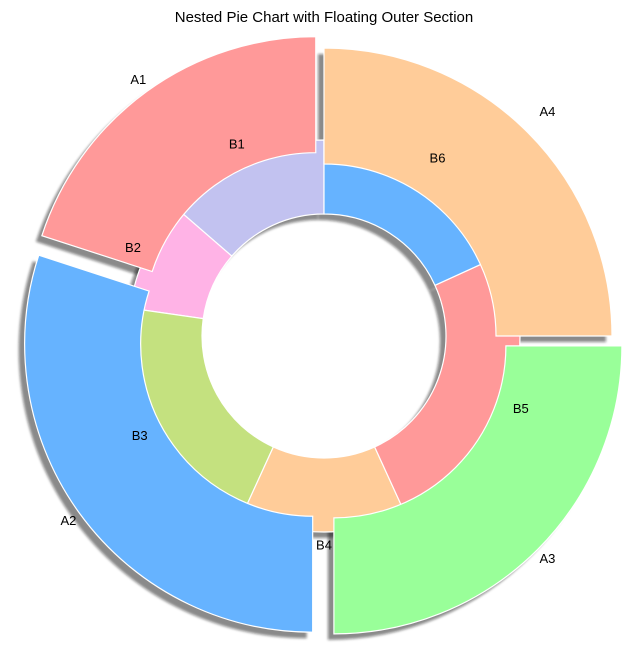 The image size is (642, 656). What do you see at coordinates (133, 247) in the screenshot?
I see `inner-label-b2: B2` at bounding box center [133, 247].